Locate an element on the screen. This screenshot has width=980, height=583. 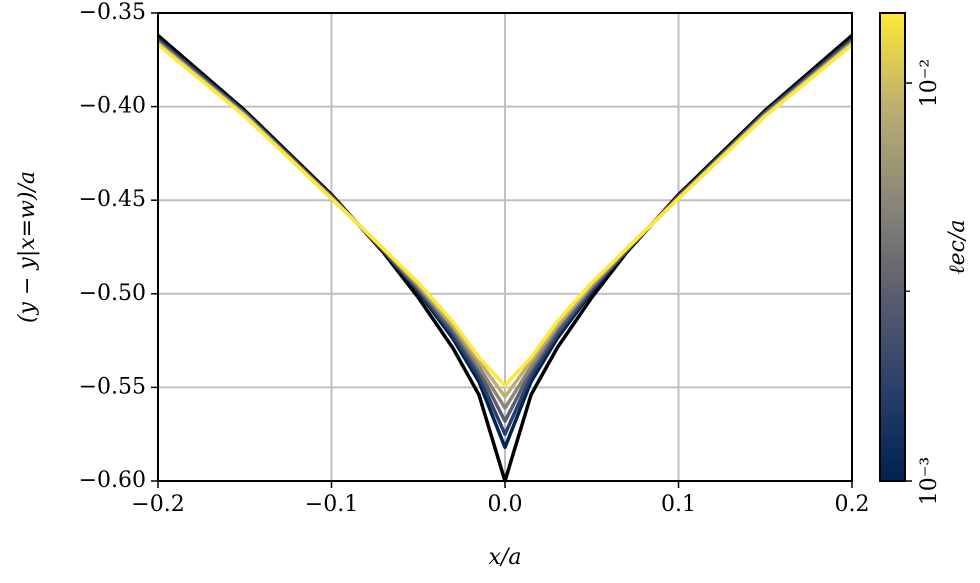
x-tick-label: −0.1 is located at coordinates (331, 504).